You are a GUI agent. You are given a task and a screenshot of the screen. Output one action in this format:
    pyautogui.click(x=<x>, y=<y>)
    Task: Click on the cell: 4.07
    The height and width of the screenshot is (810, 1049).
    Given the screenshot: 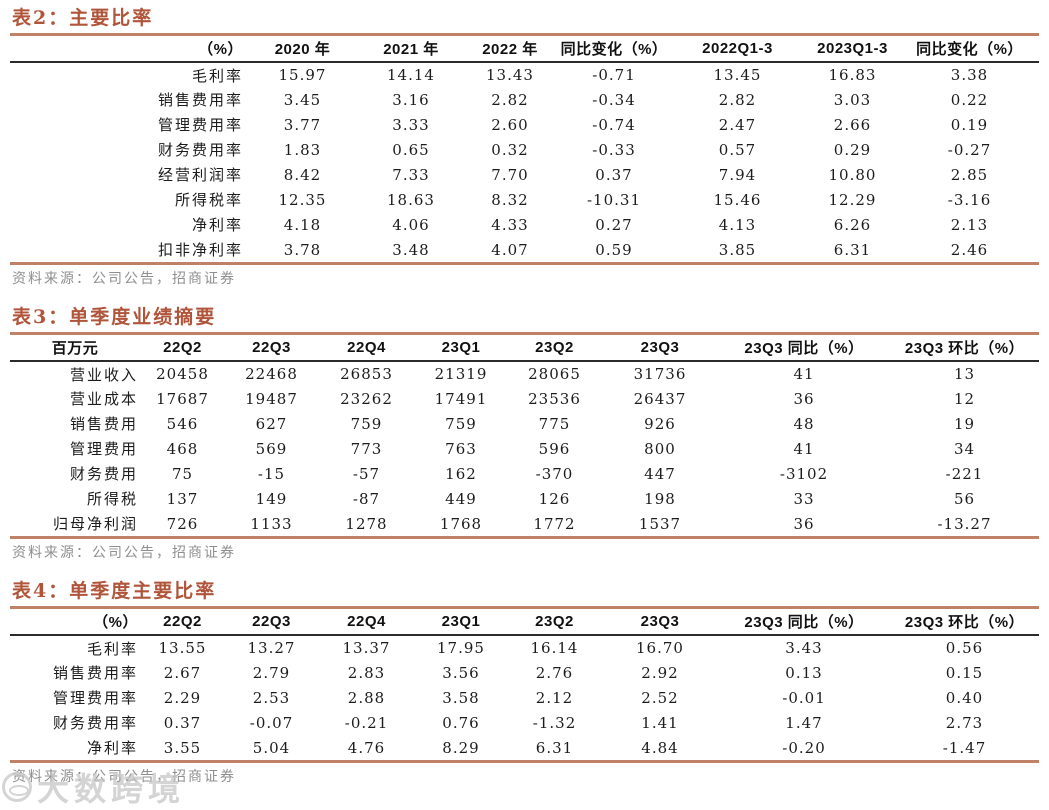 What is the action you would take?
    pyautogui.click(x=510, y=249)
    